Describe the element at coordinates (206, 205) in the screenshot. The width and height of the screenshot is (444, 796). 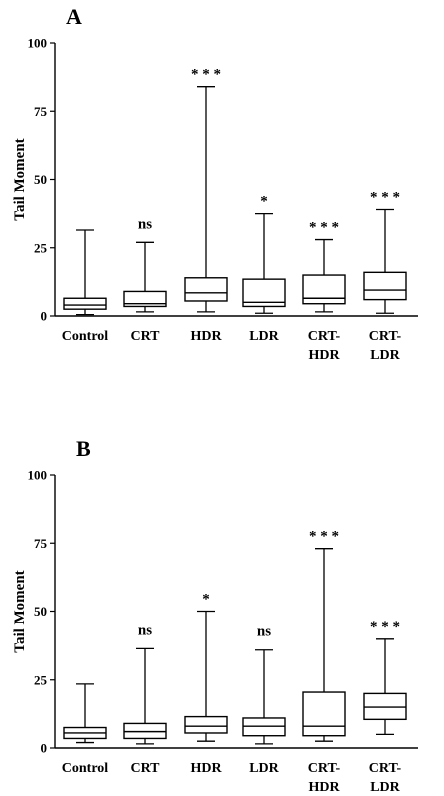
I see `box-2: * * * HDR` at that location.